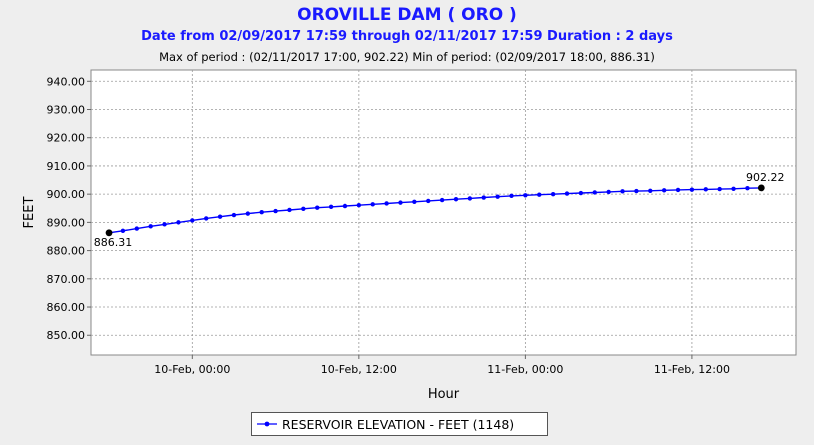 This screenshot has width=814, height=445. What do you see at coordinates (66, 138) in the screenshot?
I see `y-tick-label: 920.00` at bounding box center [66, 138].